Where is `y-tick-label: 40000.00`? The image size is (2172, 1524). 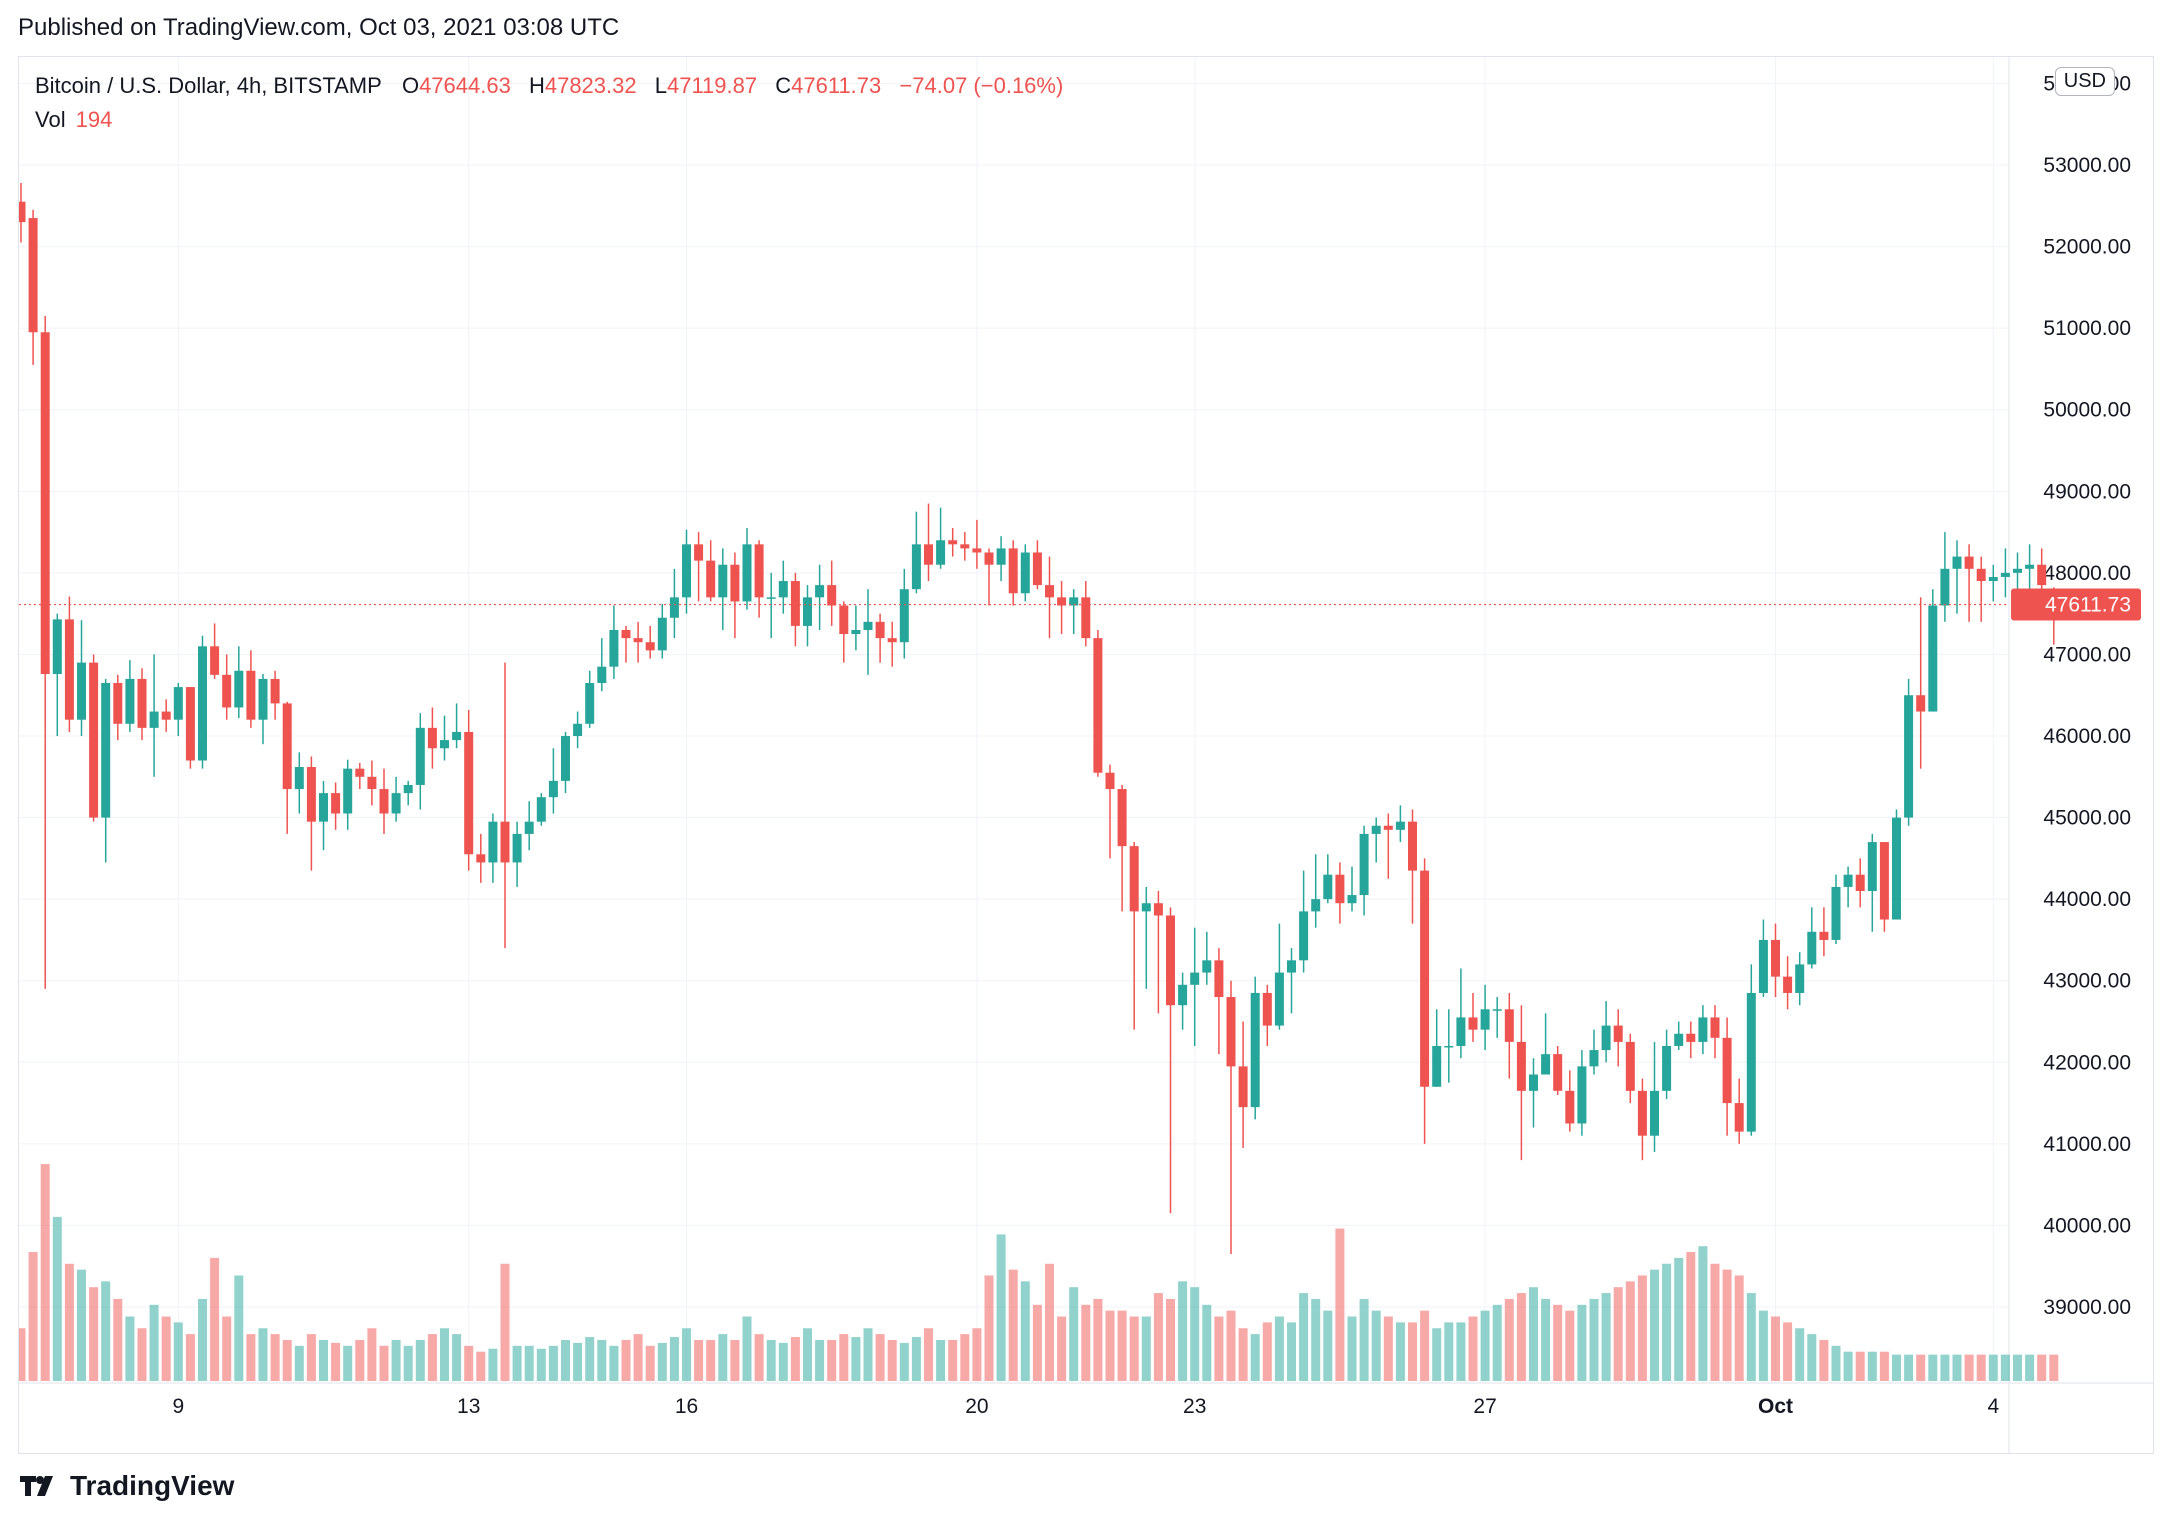 y-tick-label: 40000.00 is located at coordinates (2087, 1225).